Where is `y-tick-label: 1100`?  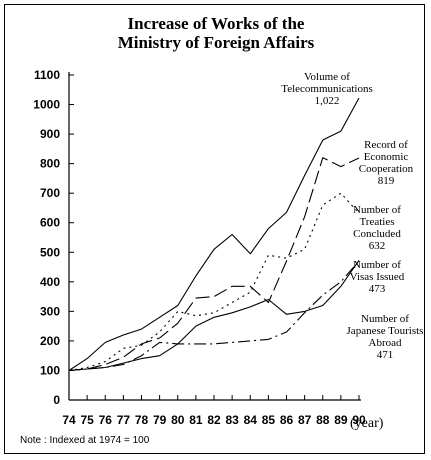
y-tick-label: 1100 is located at coordinates (47, 75).